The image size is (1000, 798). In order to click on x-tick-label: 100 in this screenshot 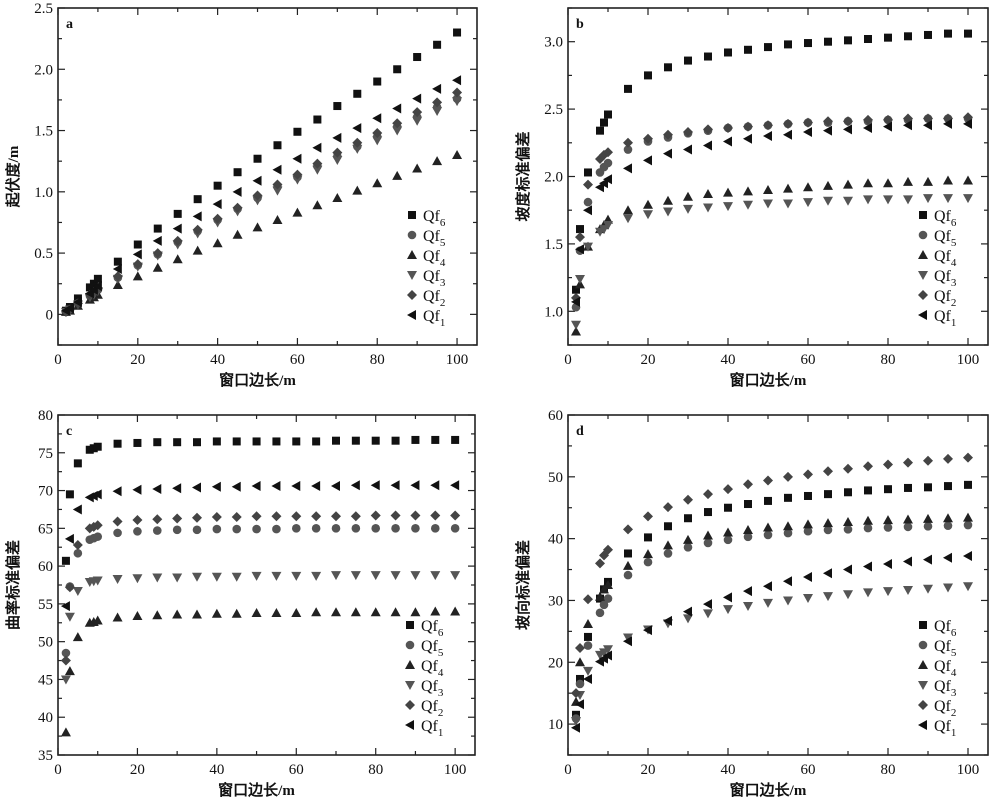, I will do `click(968, 770)`.